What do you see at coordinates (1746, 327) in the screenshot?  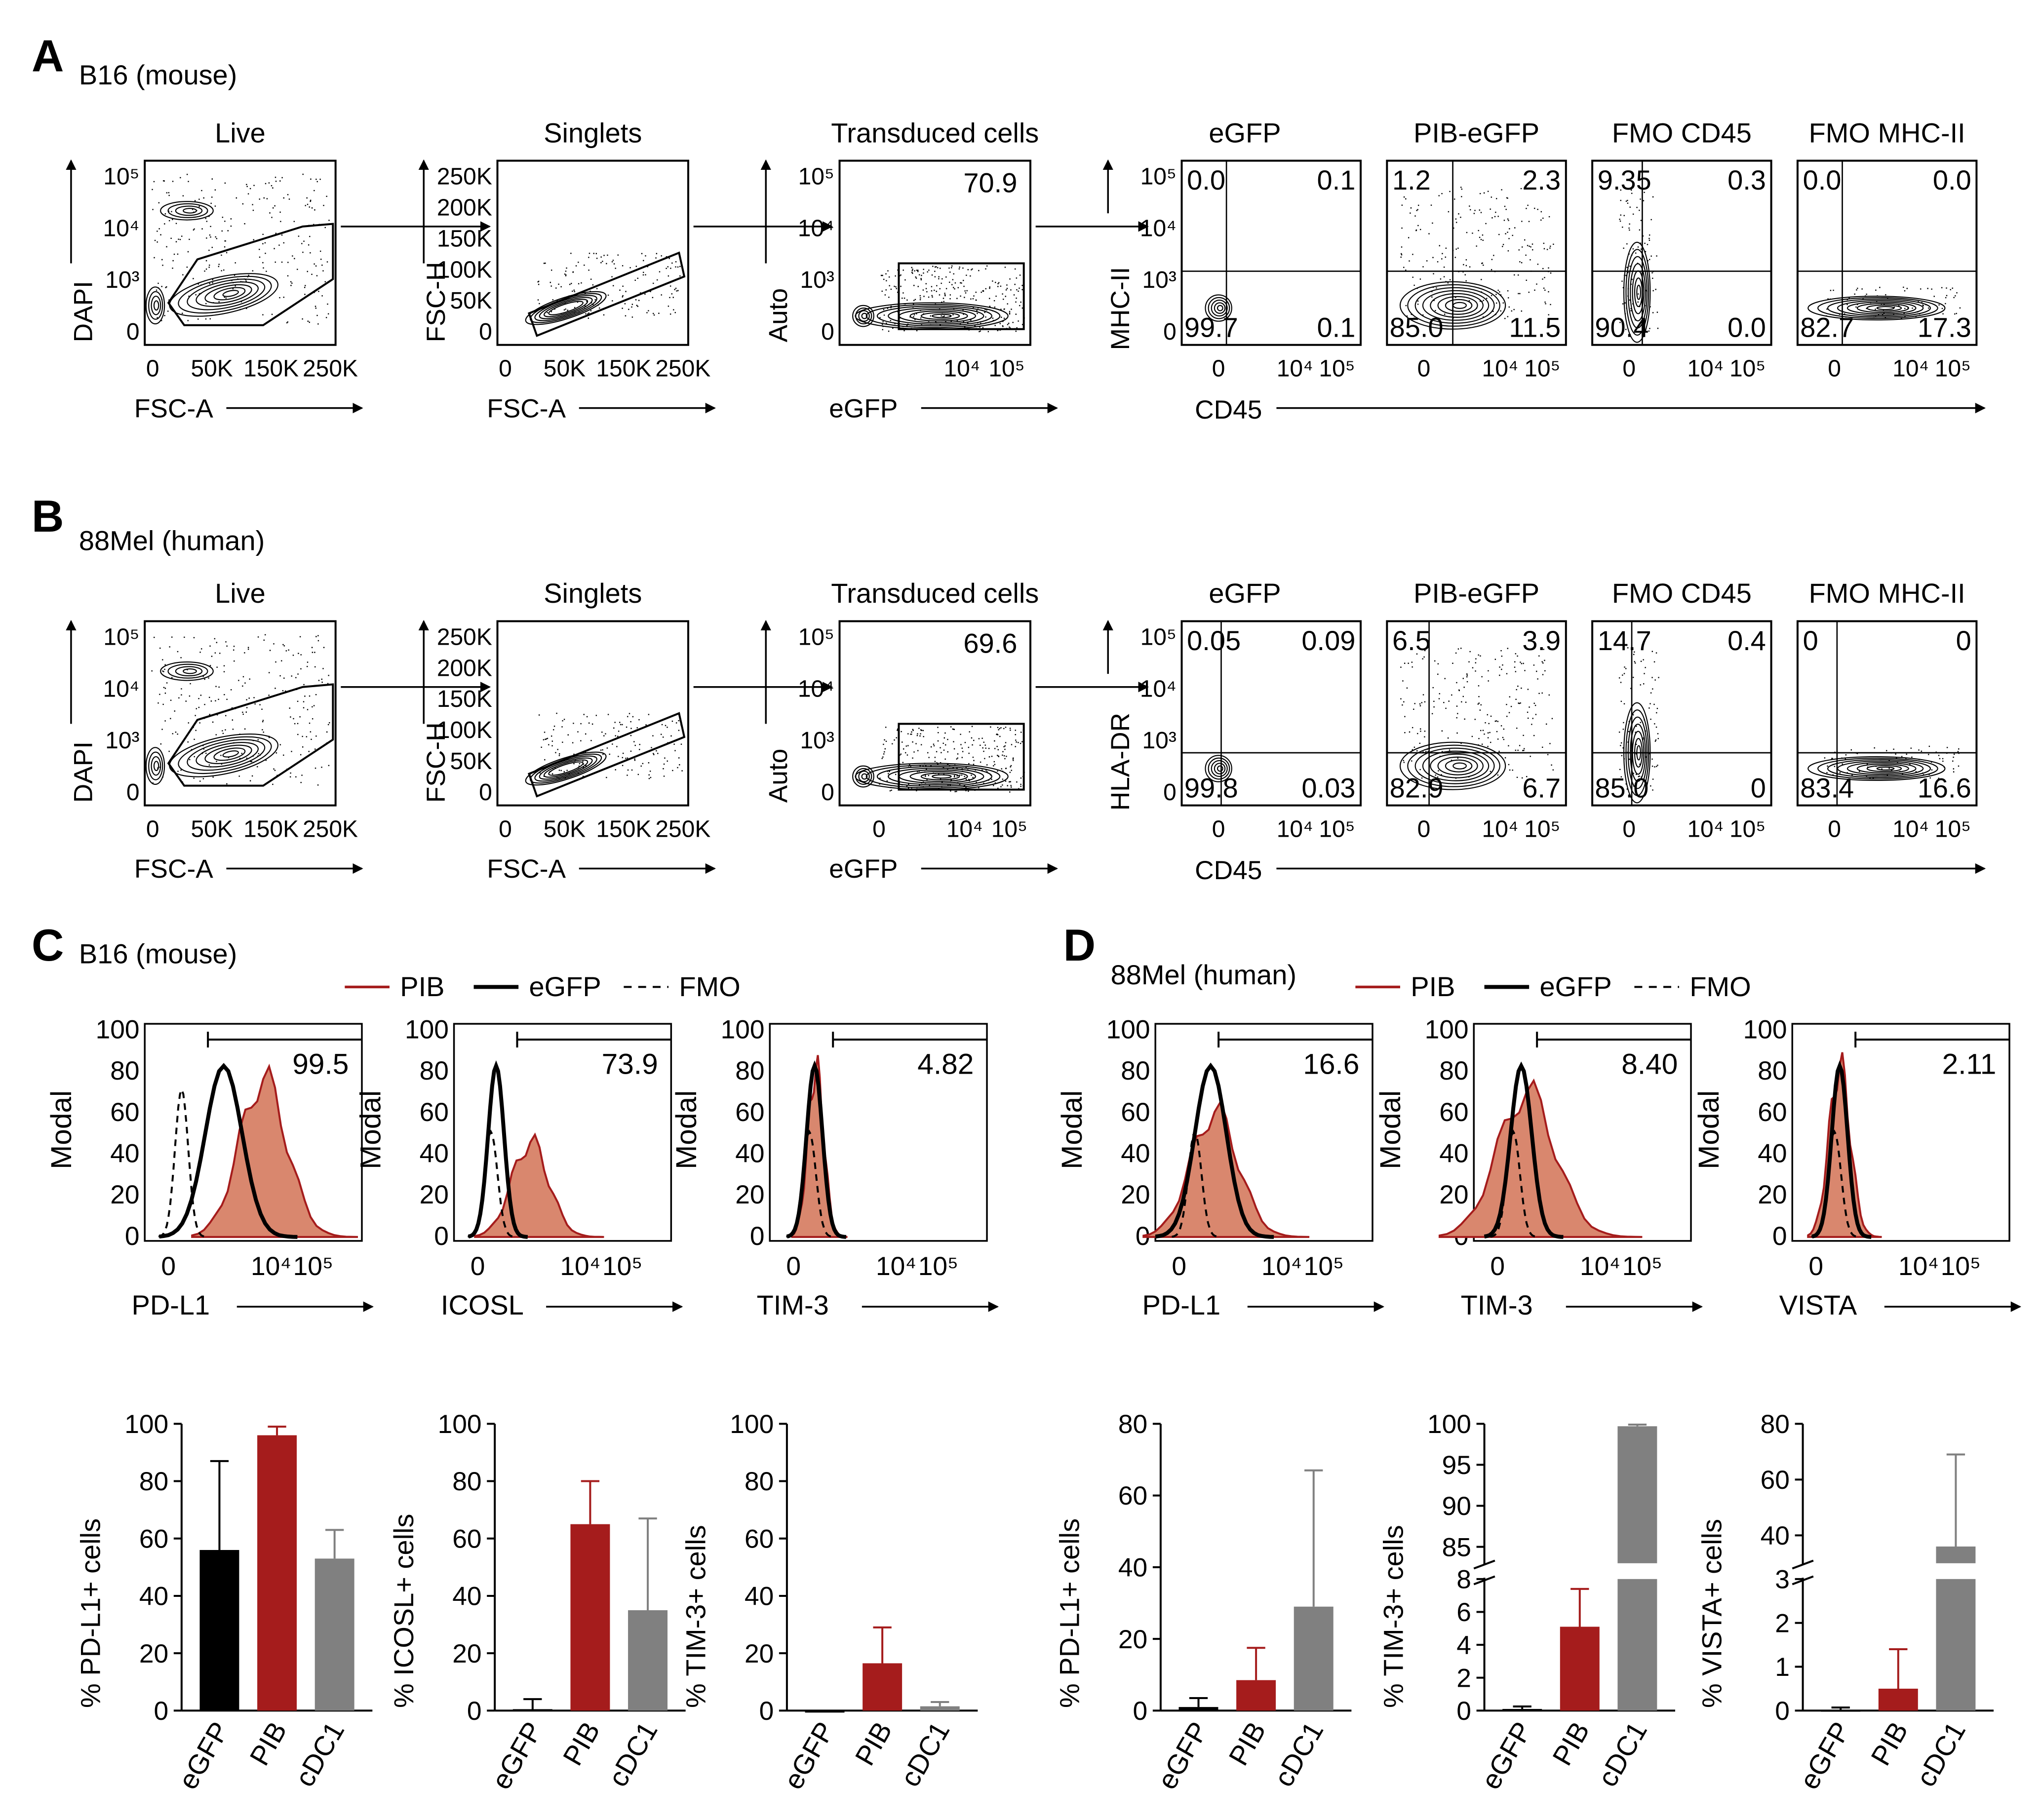 I see `quadrant-lr-value: 0.0` at bounding box center [1746, 327].